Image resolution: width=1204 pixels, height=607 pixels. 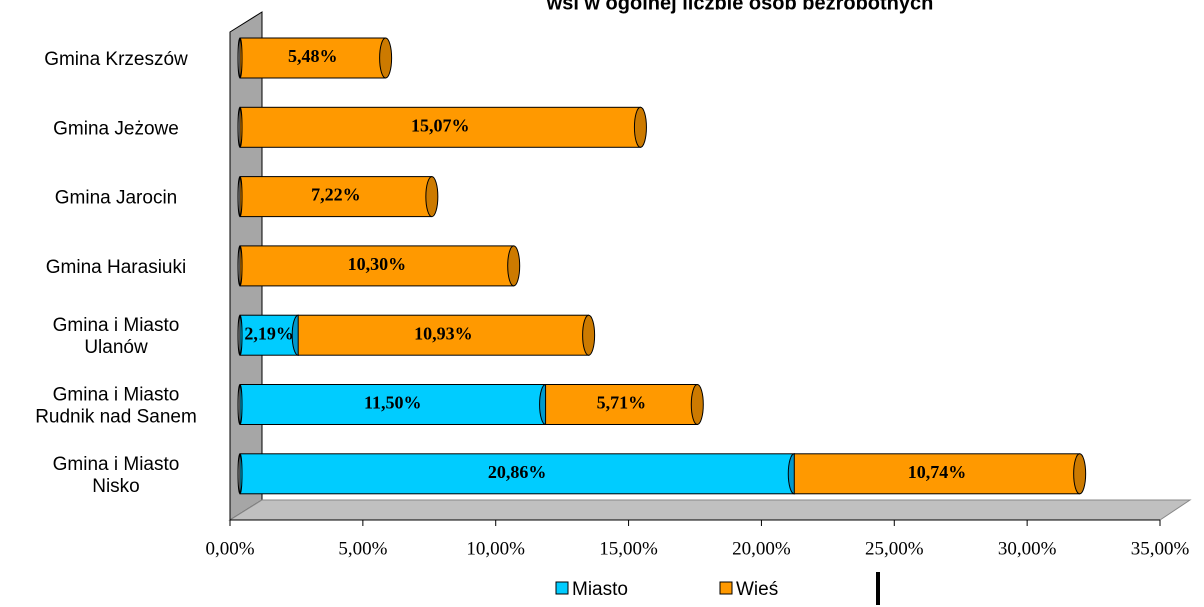 I want to click on x-tick-label: 20,00%, so click(x=761, y=548).